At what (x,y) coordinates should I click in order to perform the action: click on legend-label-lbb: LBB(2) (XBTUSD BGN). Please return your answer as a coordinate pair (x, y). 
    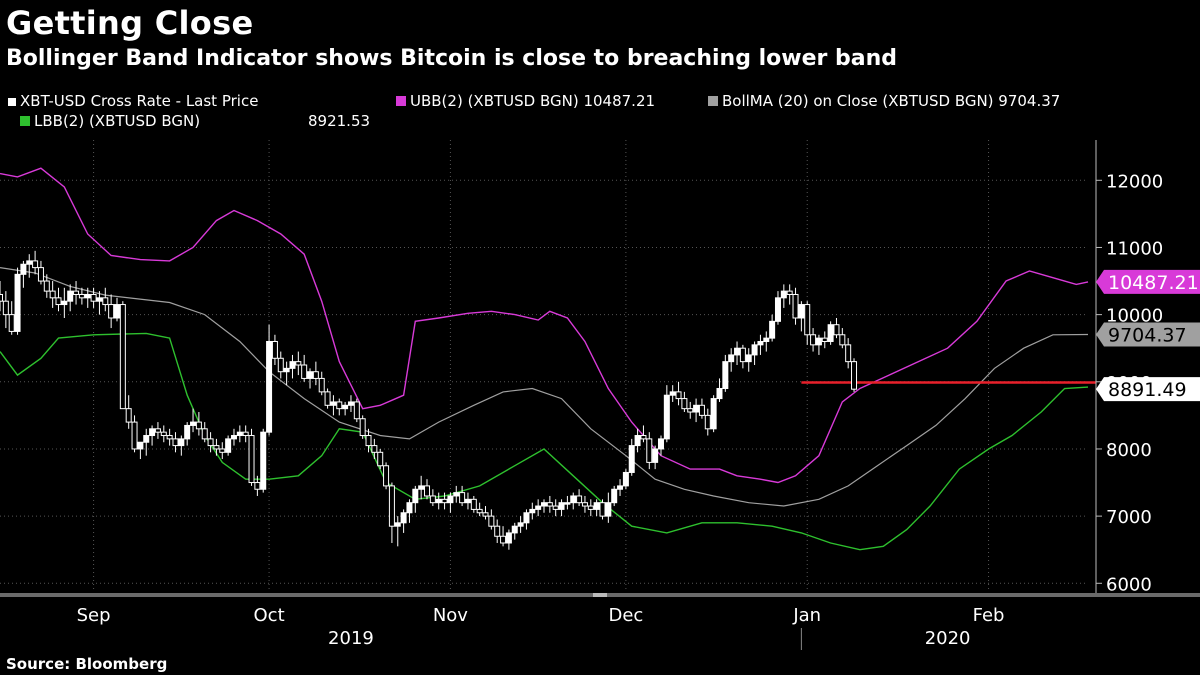
    Looking at the image, I should click on (117, 121).